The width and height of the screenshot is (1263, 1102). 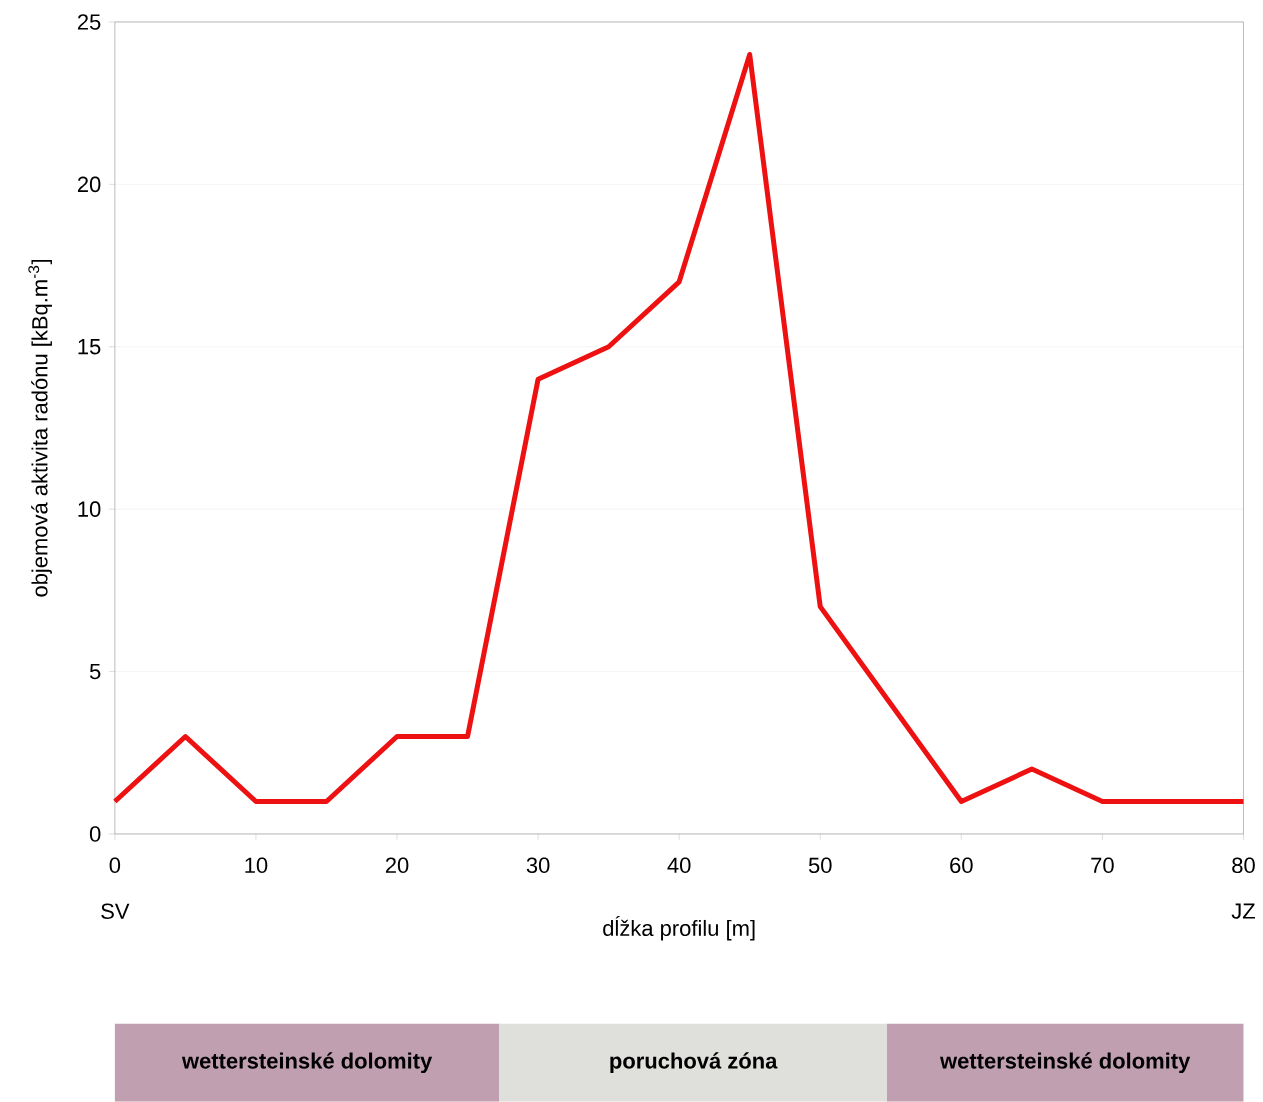 What do you see at coordinates (1243, 911) in the screenshot?
I see `text: JZ` at bounding box center [1243, 911].